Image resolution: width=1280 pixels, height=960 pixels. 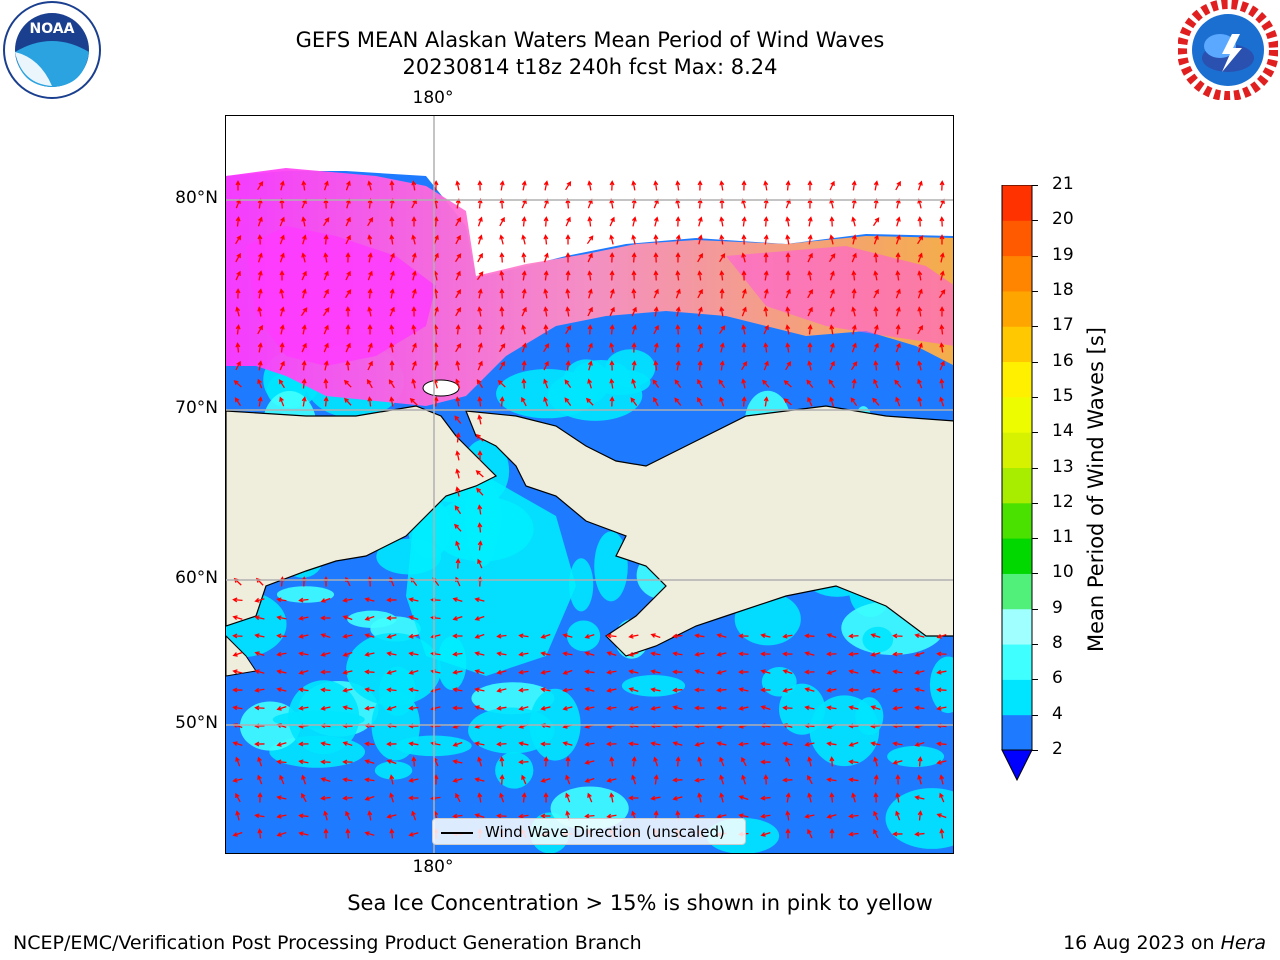 I want to click on colorbar-tick-label: 18, so click(x=1063, y=289).